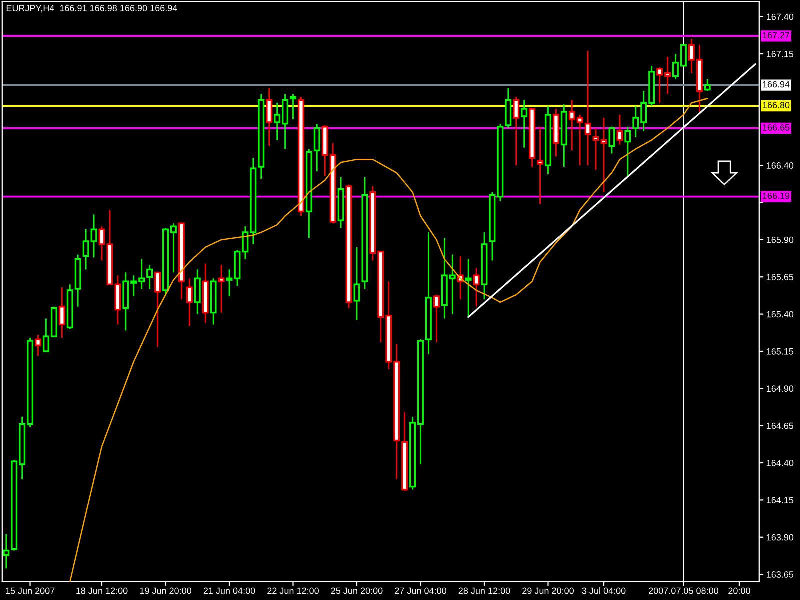 Image resolution: width=800 pixels, height=600 pixels. What do you see at coordinates (739, 591) in the screenshot?
I see `x-tick-label: 20:00` at bounding box center [739, 591].